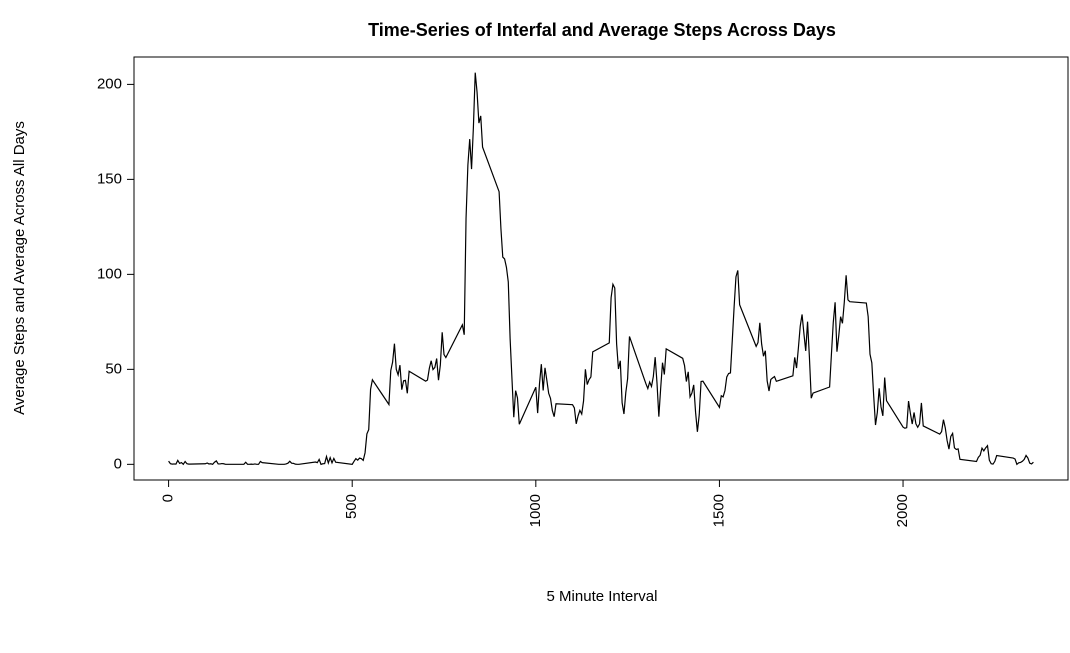  What do you see at coordinates (113, 368) in the screenshot?
I see `y-tick-label: 50` at bounding box center [113, 368].